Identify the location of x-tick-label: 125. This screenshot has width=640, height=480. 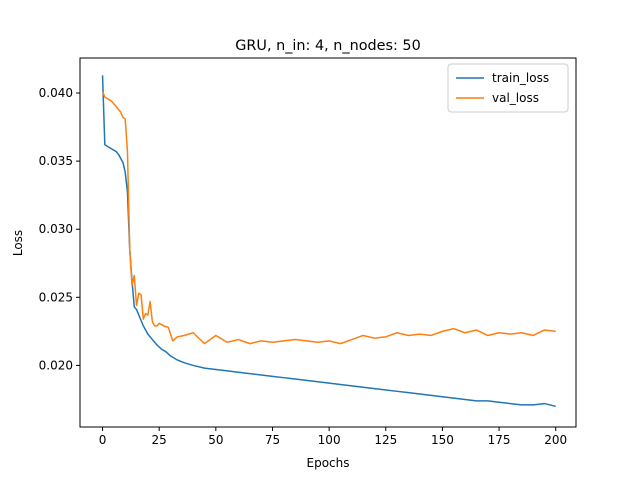
(385, 440).